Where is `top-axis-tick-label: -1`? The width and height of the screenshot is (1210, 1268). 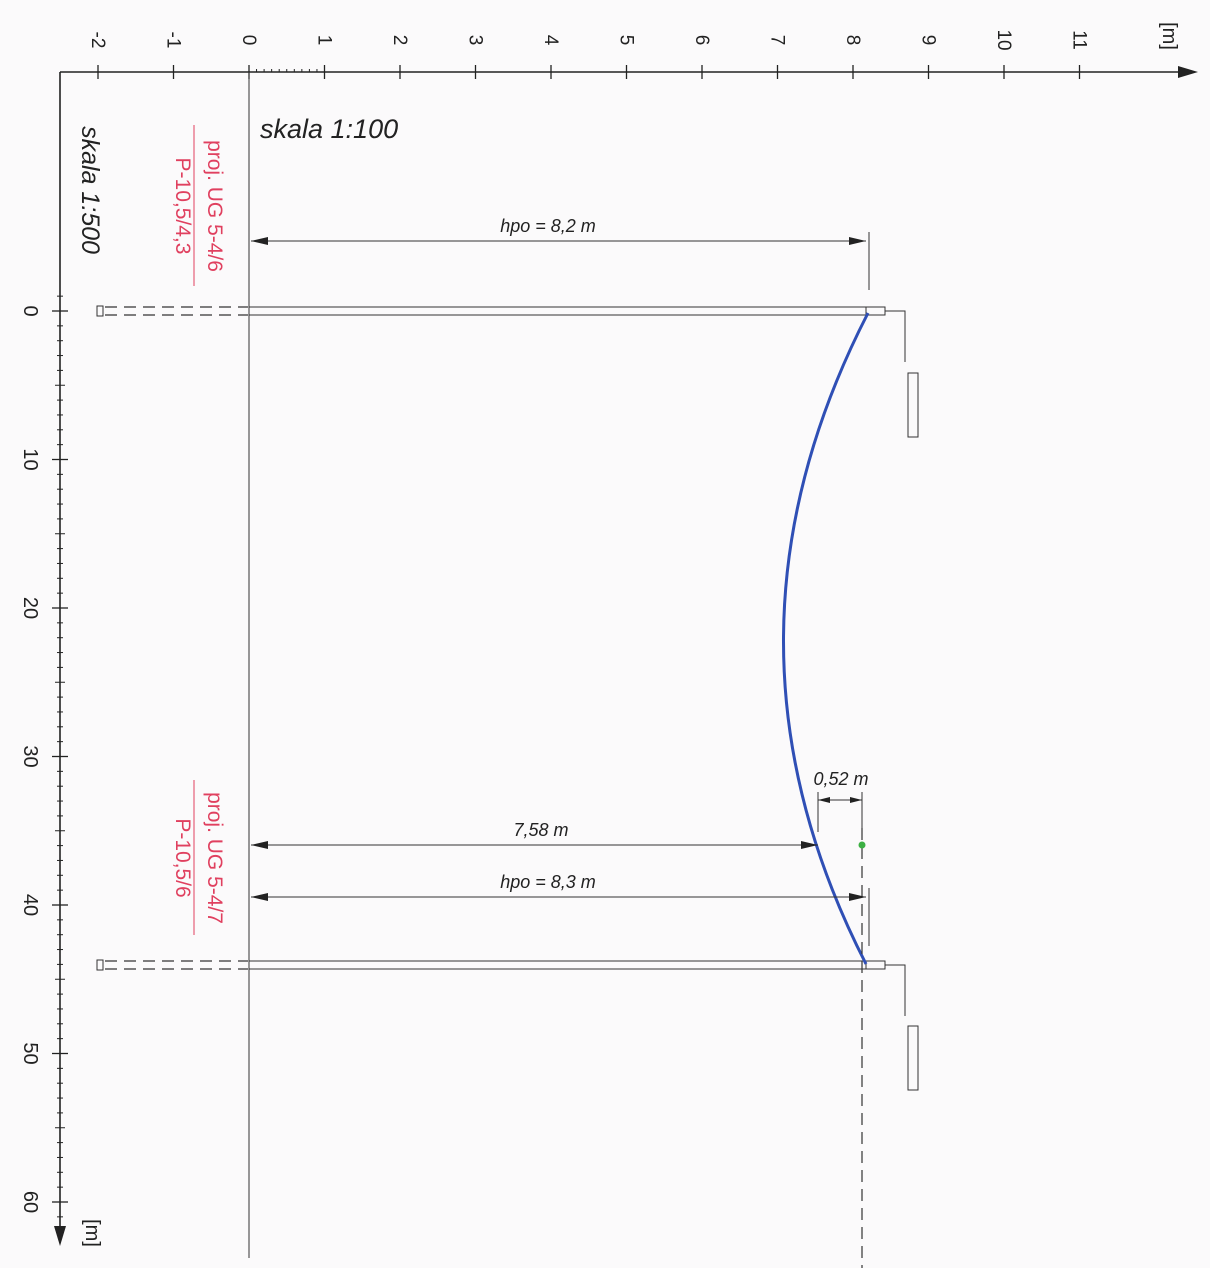
top-axis-tick-label: -1 is located at coordinates (173, 40).